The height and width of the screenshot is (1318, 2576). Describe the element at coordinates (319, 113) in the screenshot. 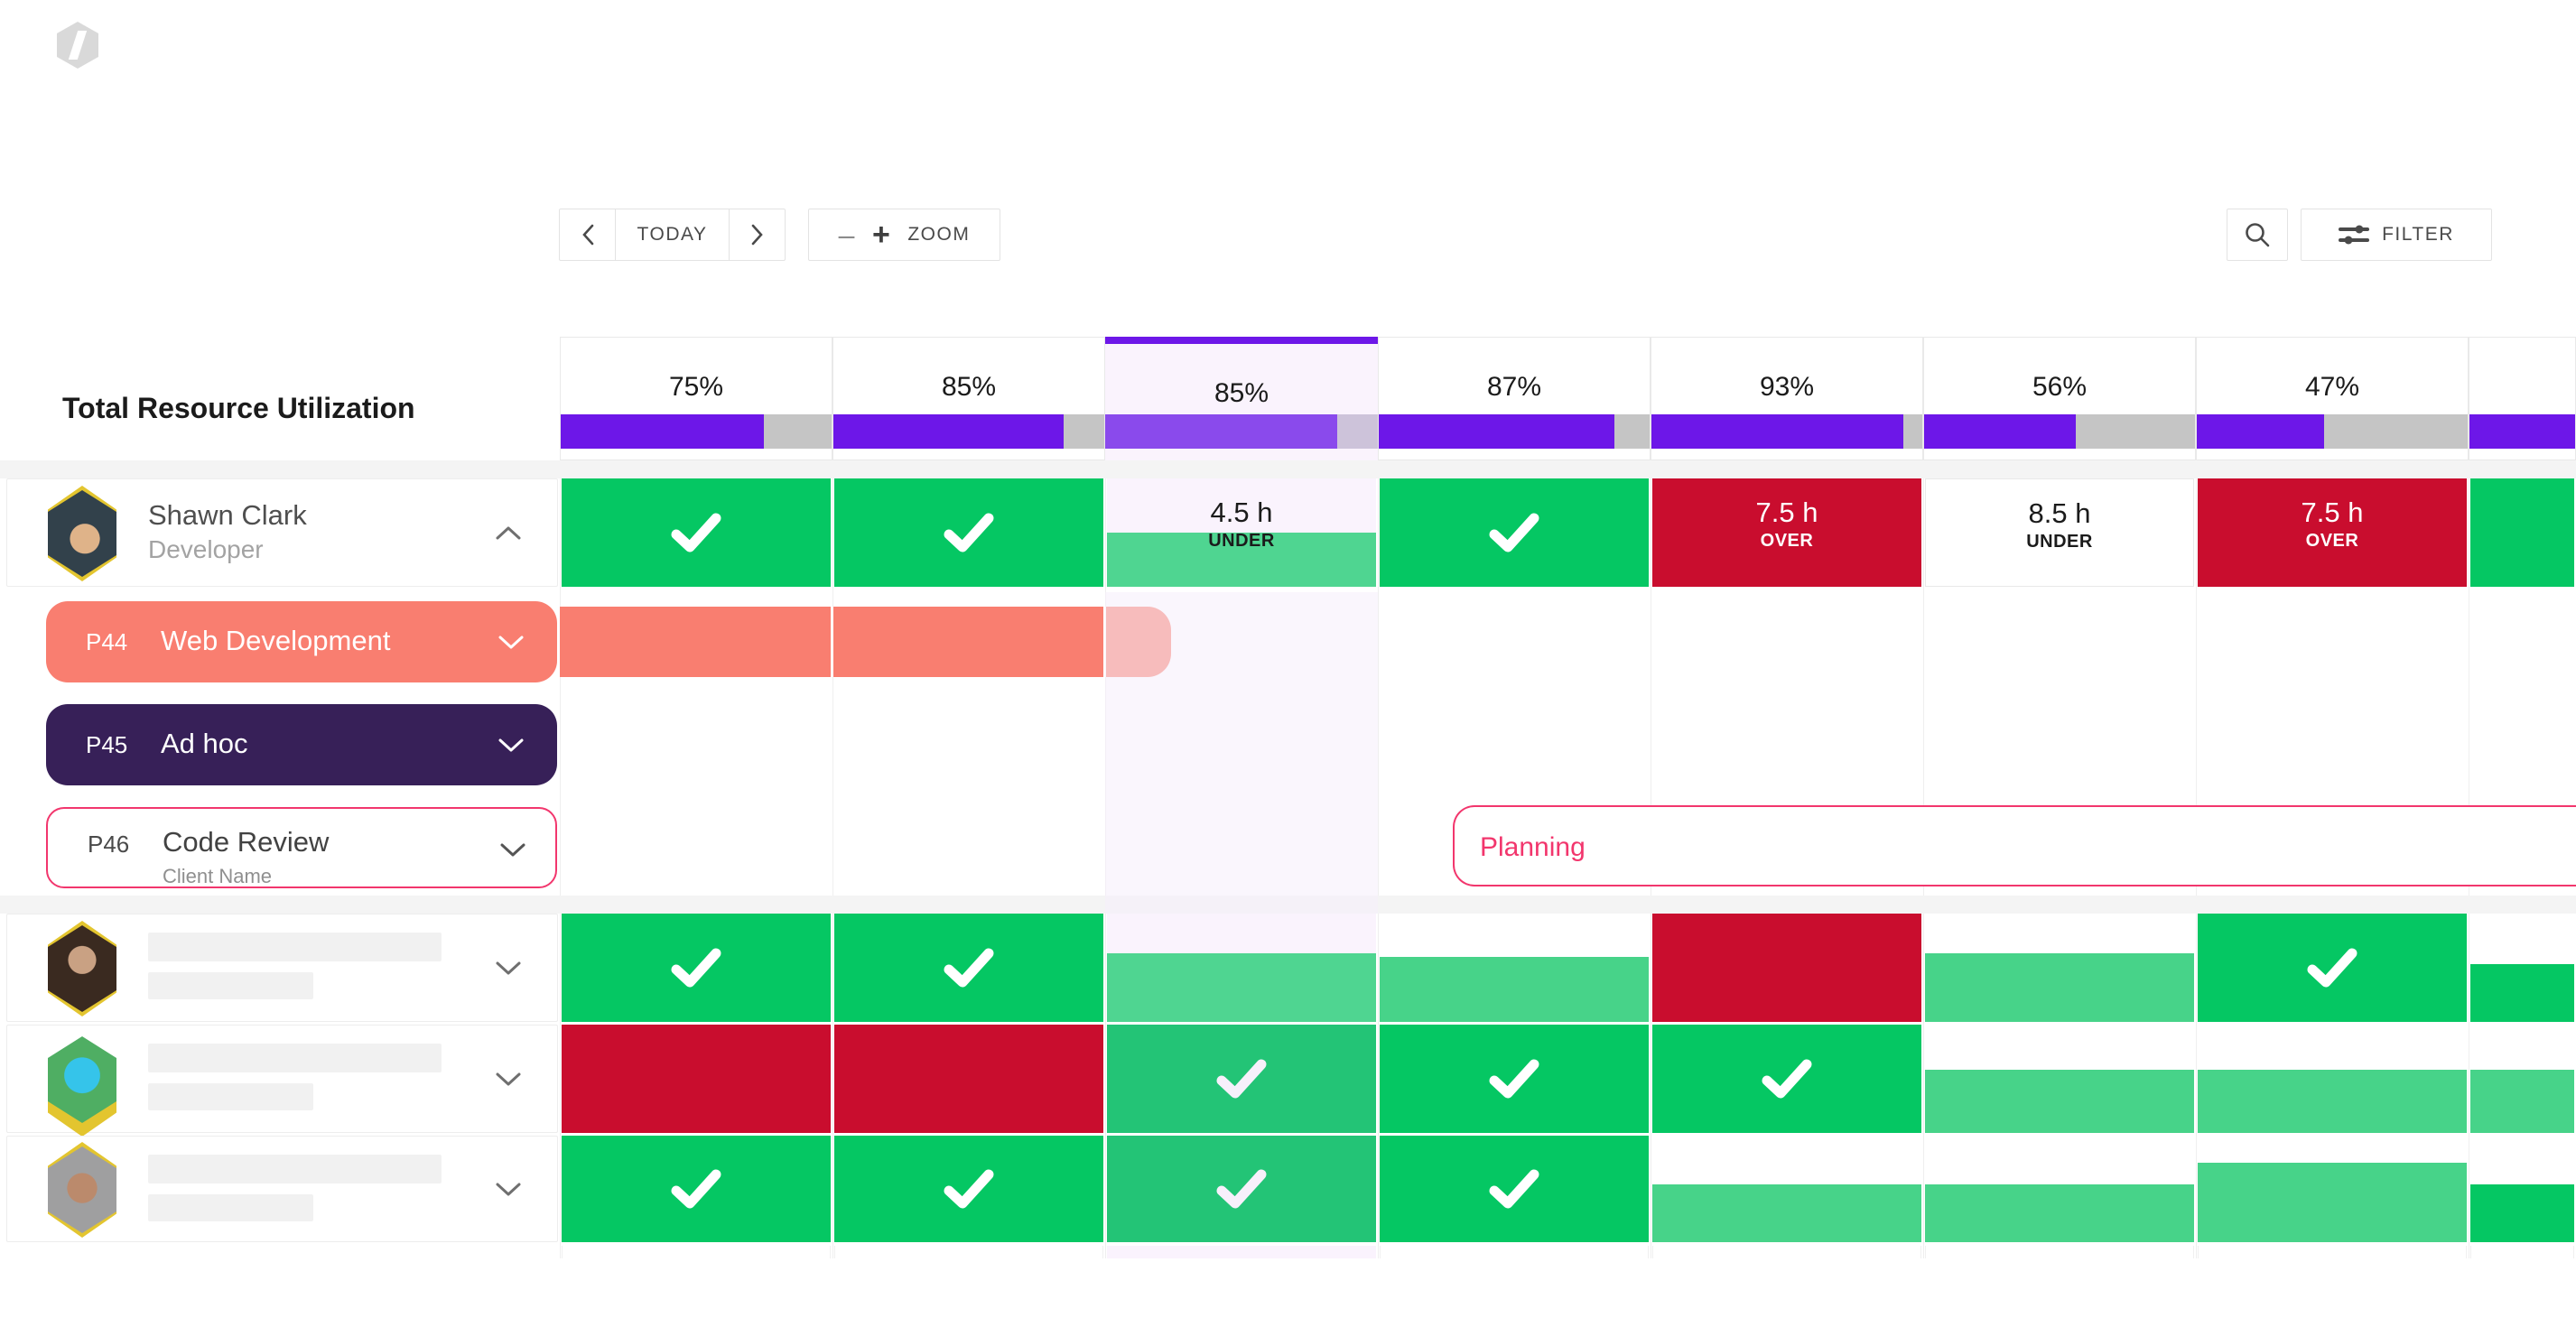

I see `nav-tab-projects: Projects` at that location.